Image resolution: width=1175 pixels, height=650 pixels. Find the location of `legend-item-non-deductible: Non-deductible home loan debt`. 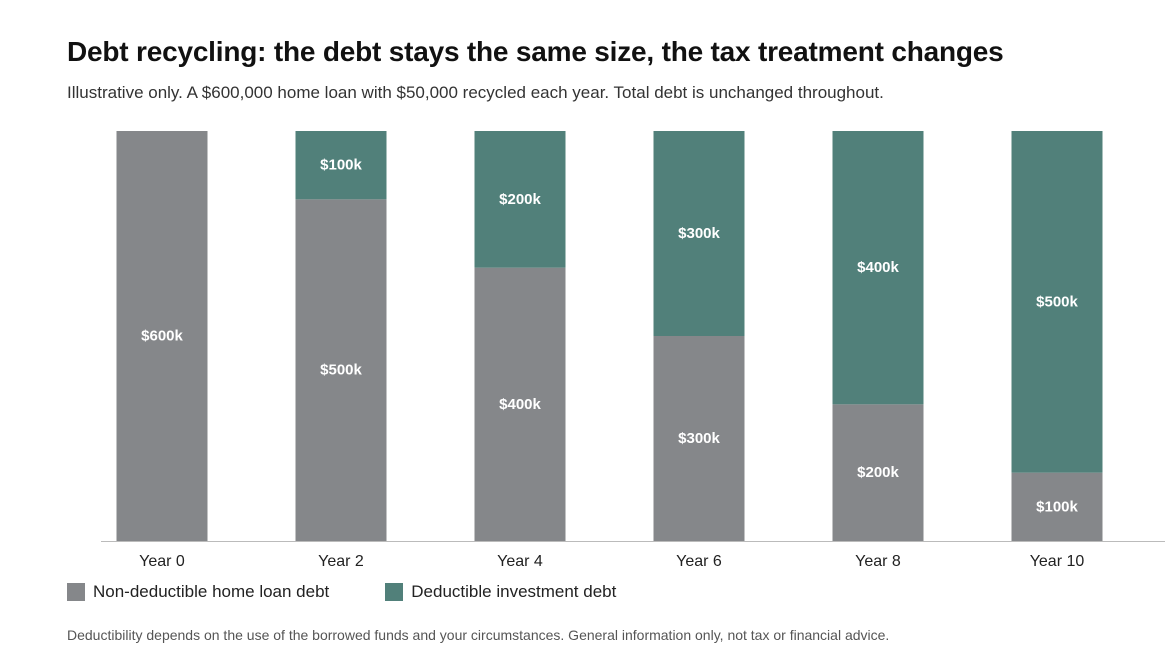

legend-item-non-deductible: Non-deductible home loan debt is located at coordinates (198, 592).